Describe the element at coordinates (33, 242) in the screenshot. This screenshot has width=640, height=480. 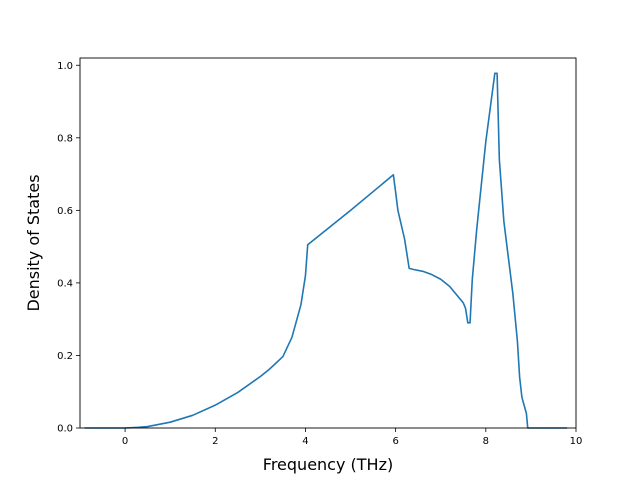
I see `y-axis-label: Density of States` at that location.